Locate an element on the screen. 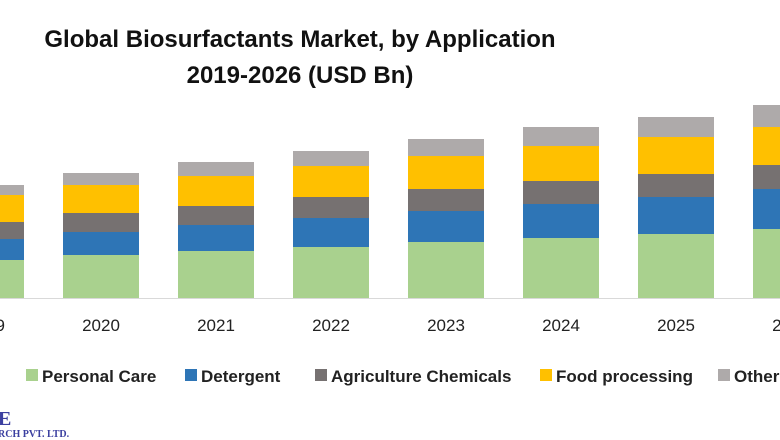 This screenshot has width=780, height=440. legend-label: Others is located at coordinates (757, 376).